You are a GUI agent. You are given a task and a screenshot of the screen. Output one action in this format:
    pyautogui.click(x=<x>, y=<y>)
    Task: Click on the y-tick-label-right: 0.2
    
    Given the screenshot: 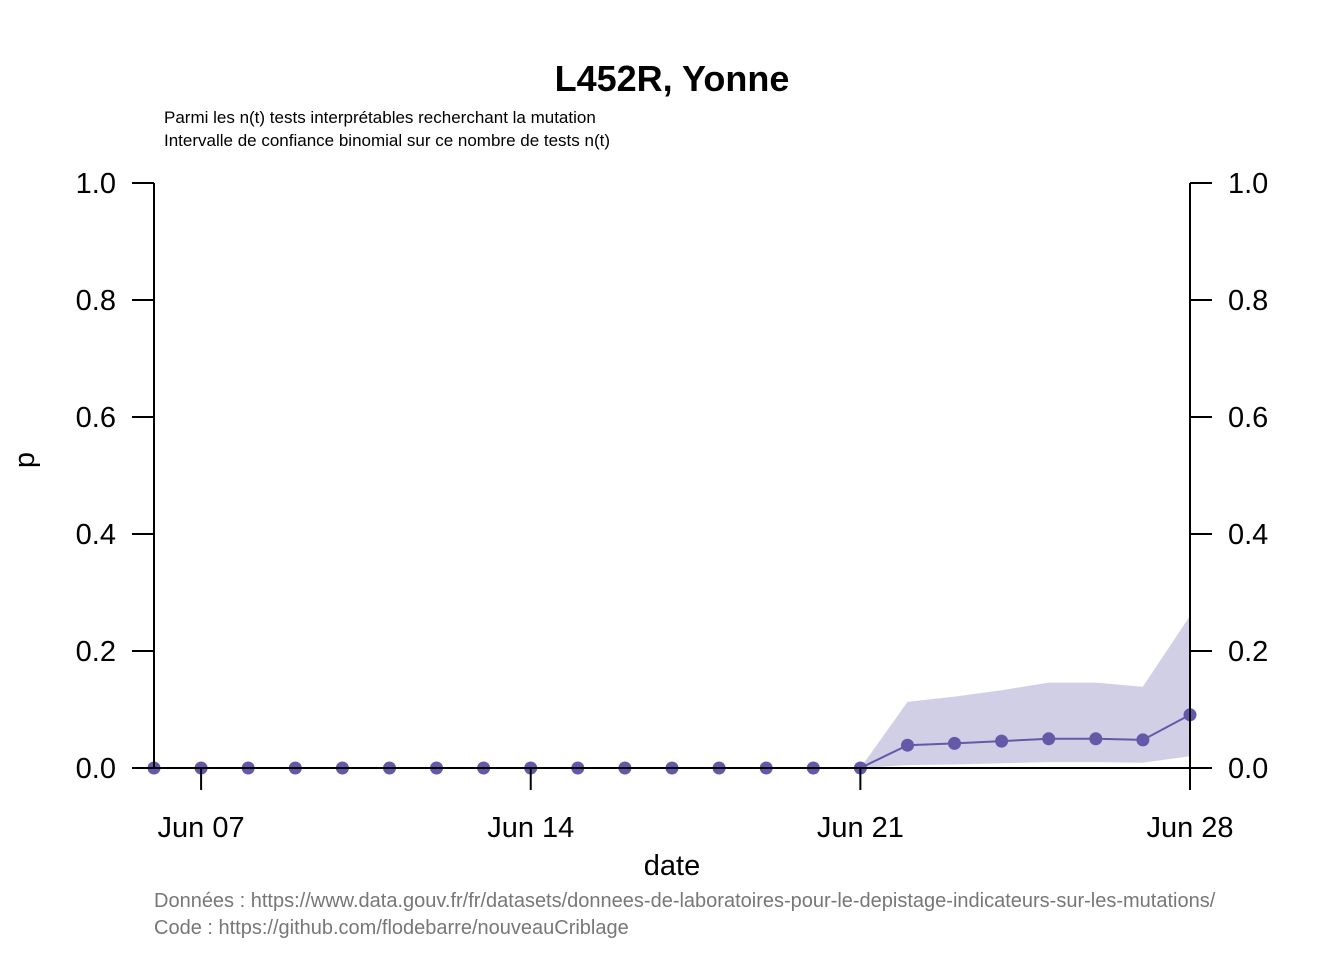 What is the action you would take?
    pyautogui.click(x=1248, y=652)
    